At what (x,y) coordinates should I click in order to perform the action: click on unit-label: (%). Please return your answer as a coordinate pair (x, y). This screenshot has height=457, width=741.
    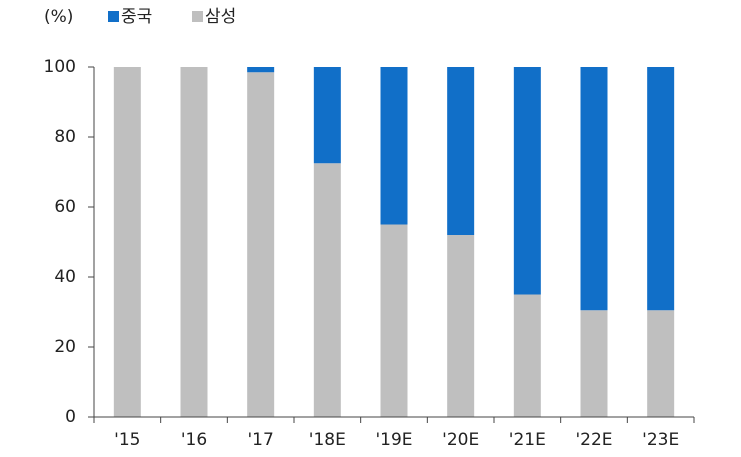
    Looking at the image, I should click on (58, 17).